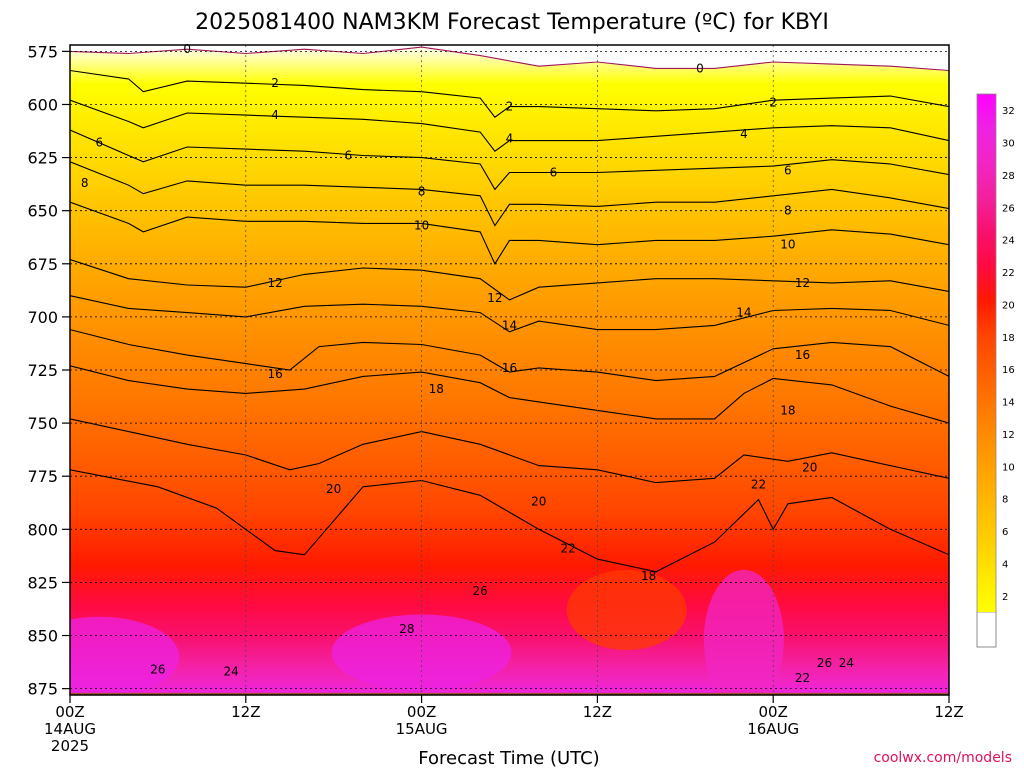  Describe the element at coordinates (743, 313) in the screenshot. I see `contour-label-14: 14` at that location.